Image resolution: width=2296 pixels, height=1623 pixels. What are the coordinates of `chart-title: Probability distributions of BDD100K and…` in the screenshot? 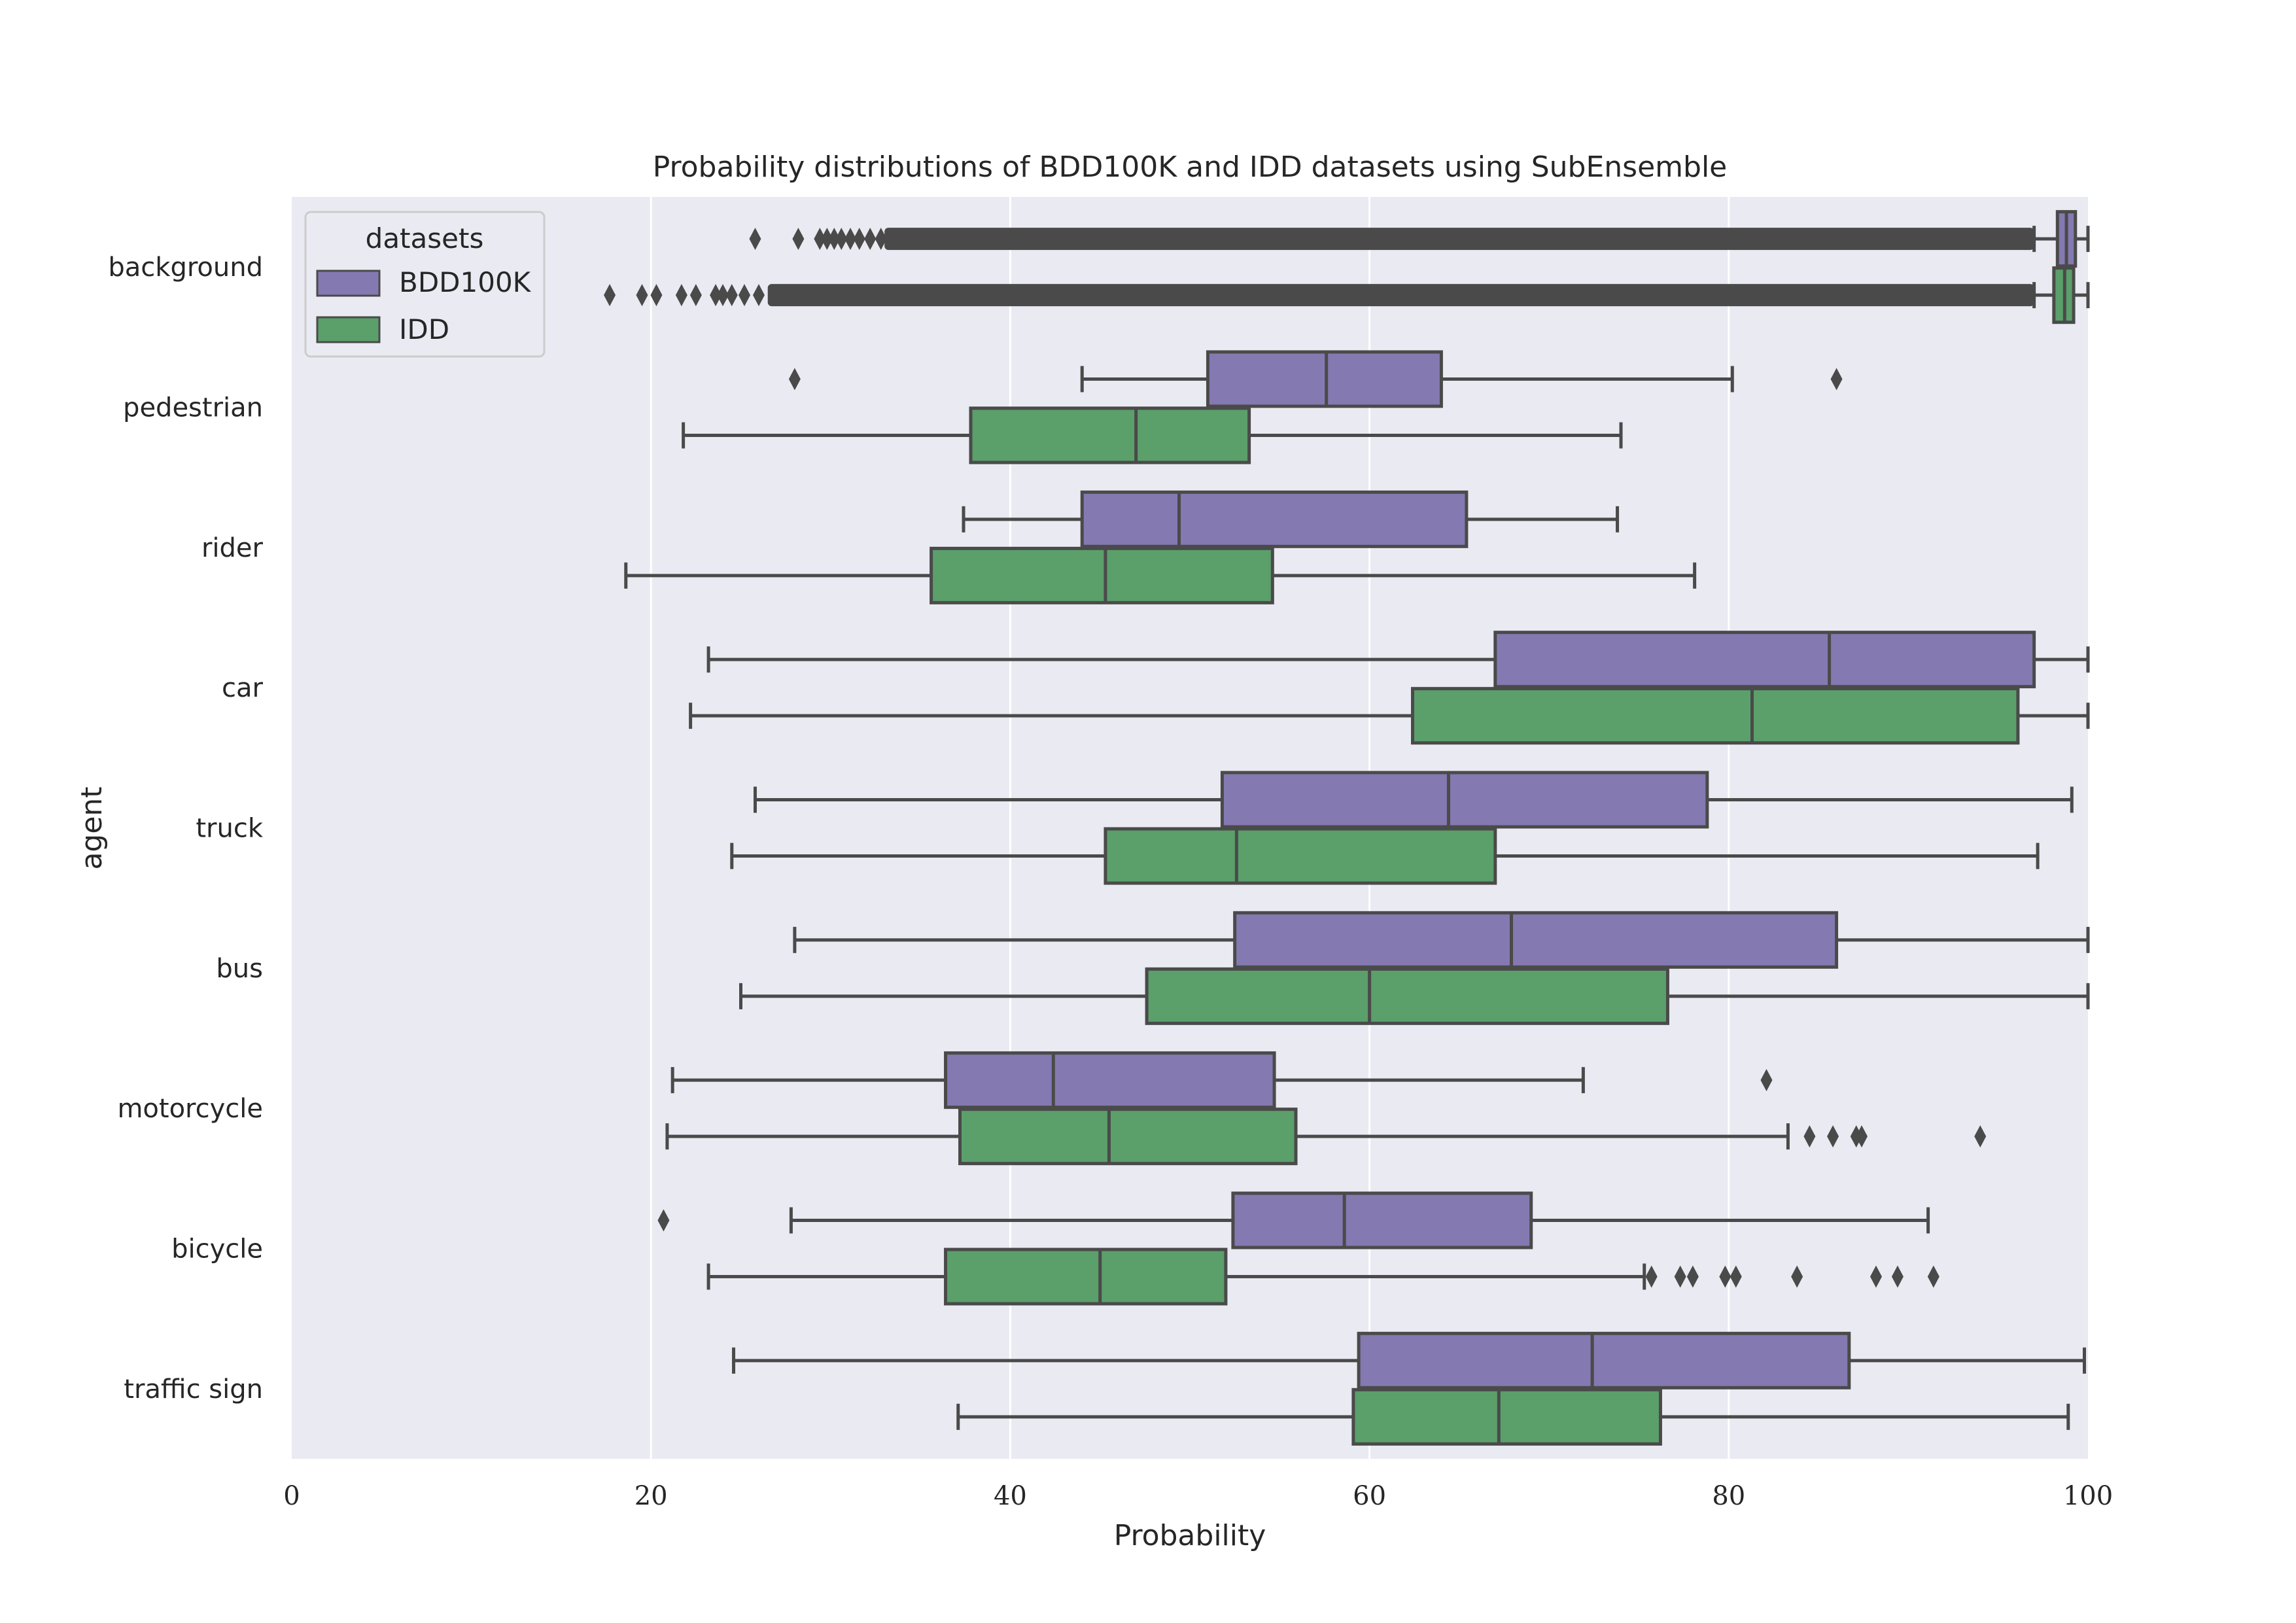 It's located at (1190, 167).